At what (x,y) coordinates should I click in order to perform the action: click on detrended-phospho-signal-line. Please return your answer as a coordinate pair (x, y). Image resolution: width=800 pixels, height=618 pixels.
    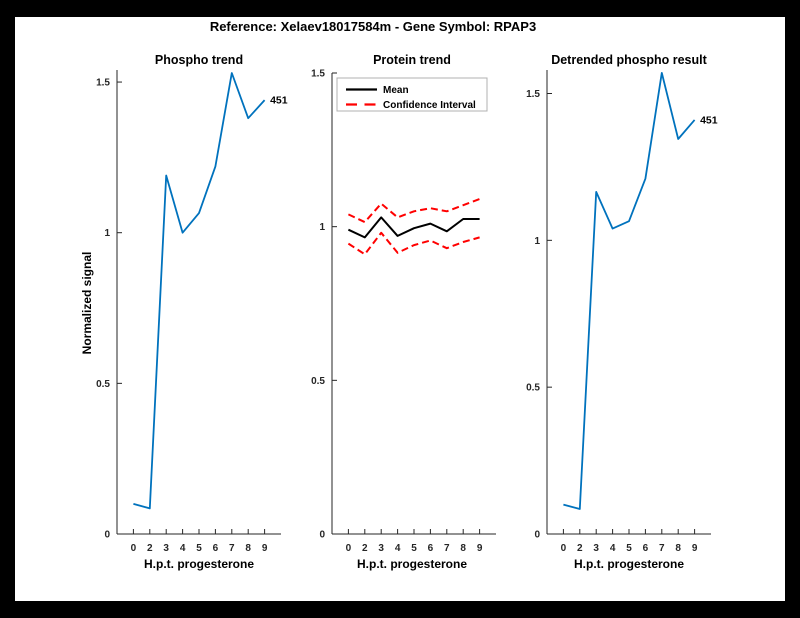
    Looking at the image, I should click on (629, 291).